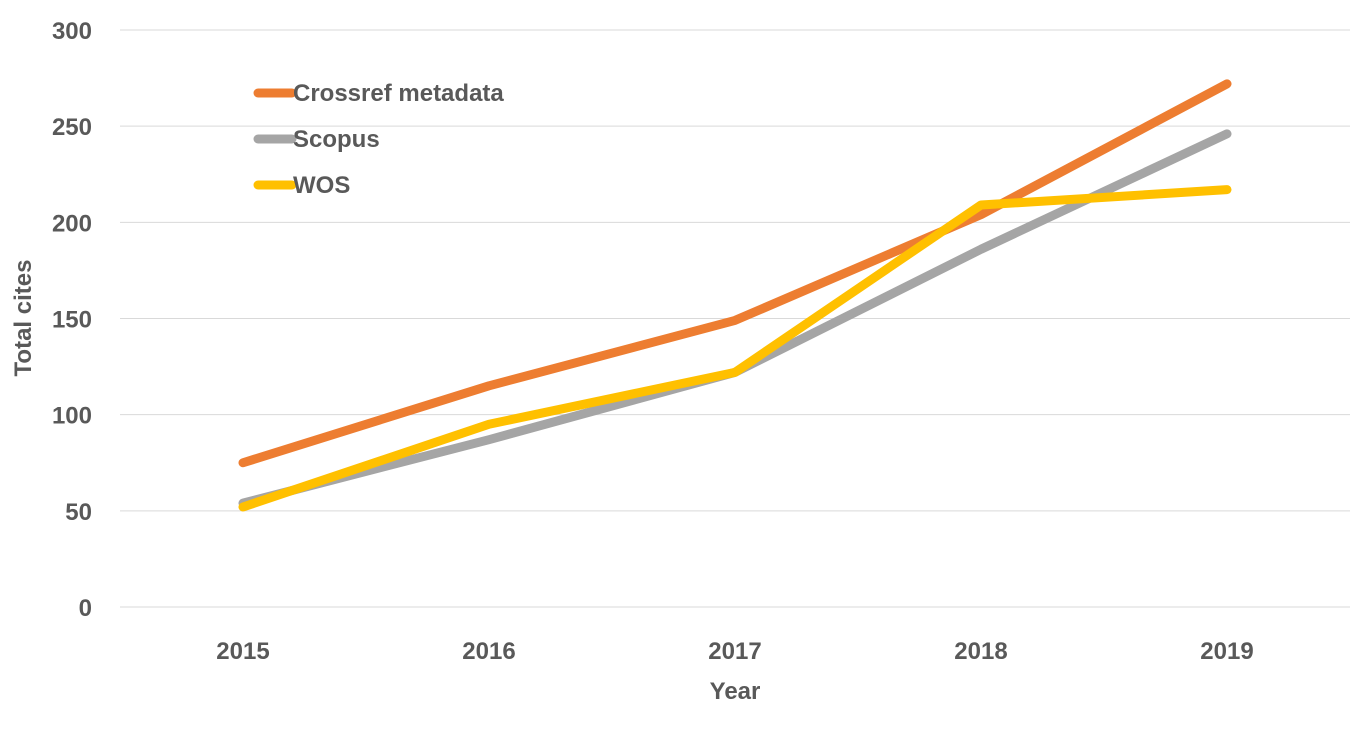 The image size is (1370, 731). What do you see at coordinates (72, 127) in the screenshot?
I see `y-tick-label: 250` at bounding box center [72, 127].